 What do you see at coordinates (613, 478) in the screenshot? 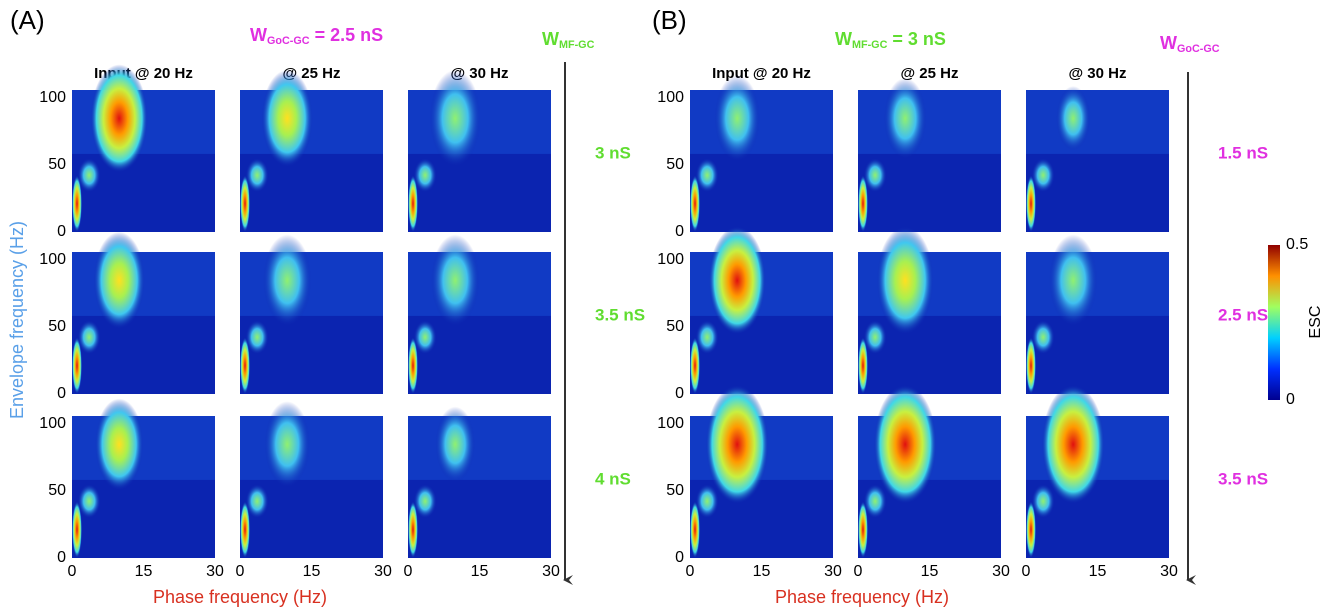
I see `row-label: 4 nS` at bounding box center [613, 478].